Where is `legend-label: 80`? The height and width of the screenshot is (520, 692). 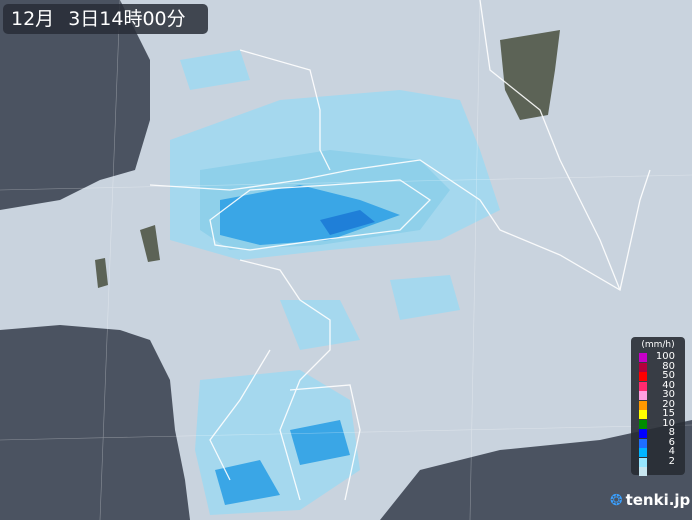 legend-label: 80 is located at coordinates (668, 366).